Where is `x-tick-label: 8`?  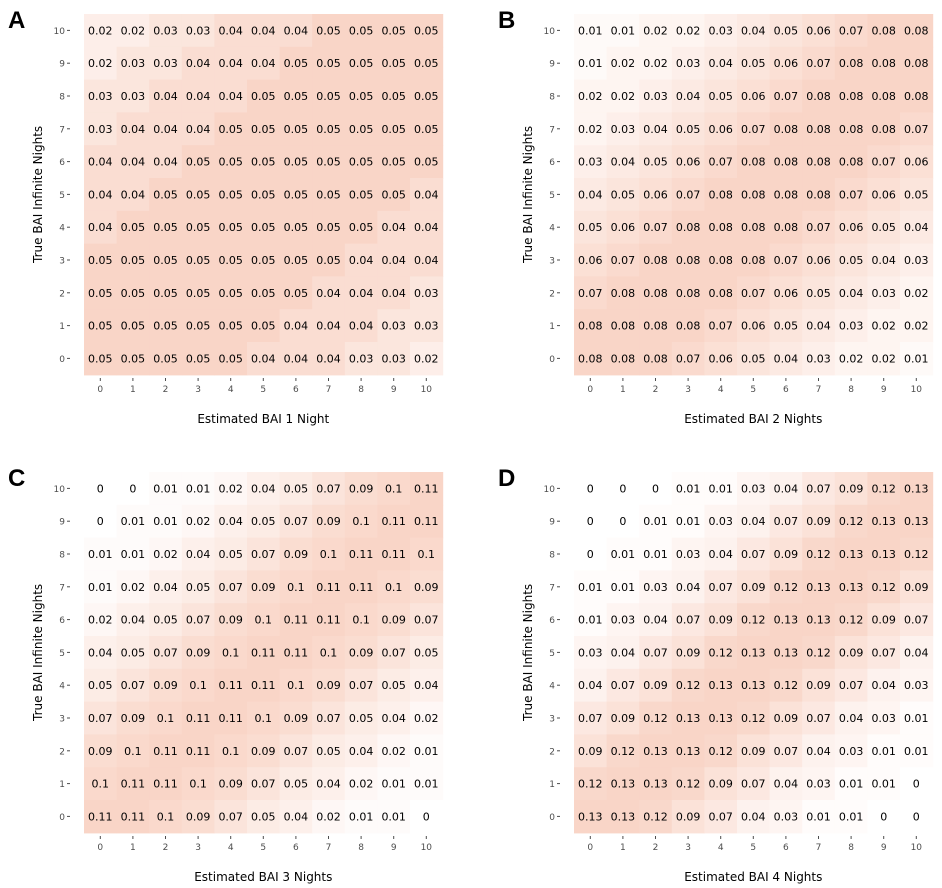
x-tick-label: 8 is located at coordinates (361, 848).